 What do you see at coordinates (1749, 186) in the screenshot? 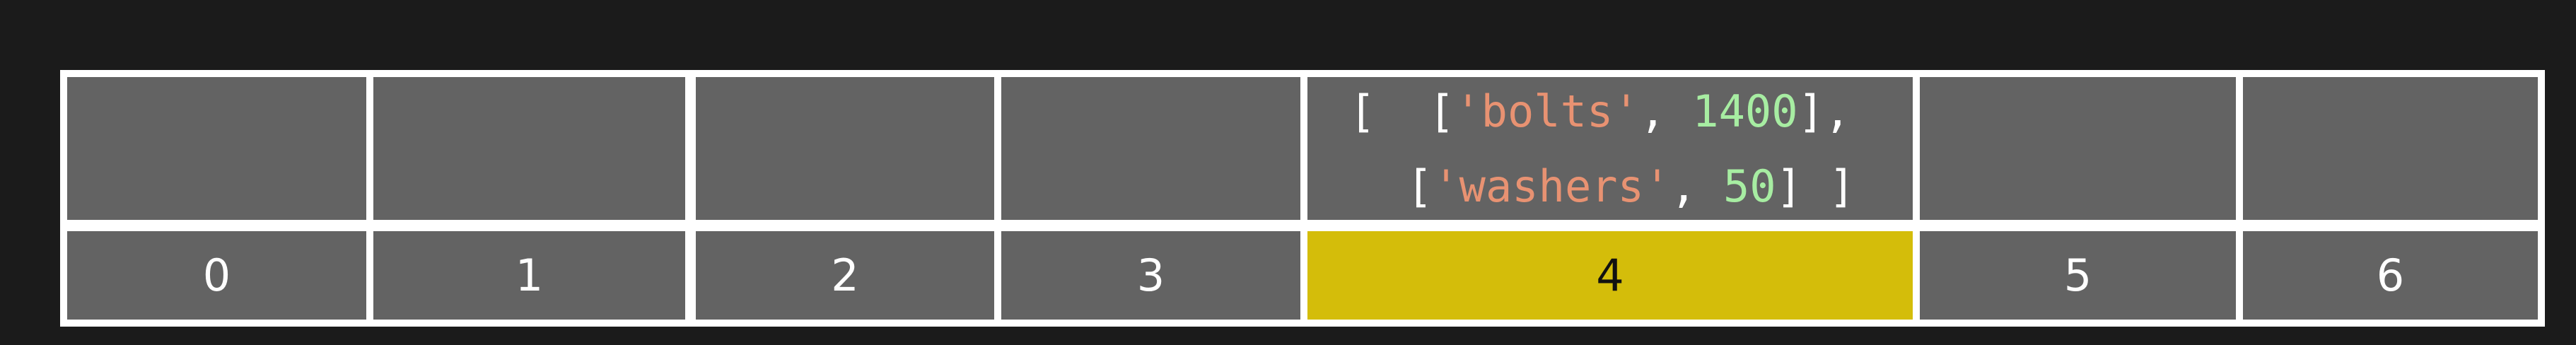
I see `entry-value: 50` at bounding box center [1749, 186].